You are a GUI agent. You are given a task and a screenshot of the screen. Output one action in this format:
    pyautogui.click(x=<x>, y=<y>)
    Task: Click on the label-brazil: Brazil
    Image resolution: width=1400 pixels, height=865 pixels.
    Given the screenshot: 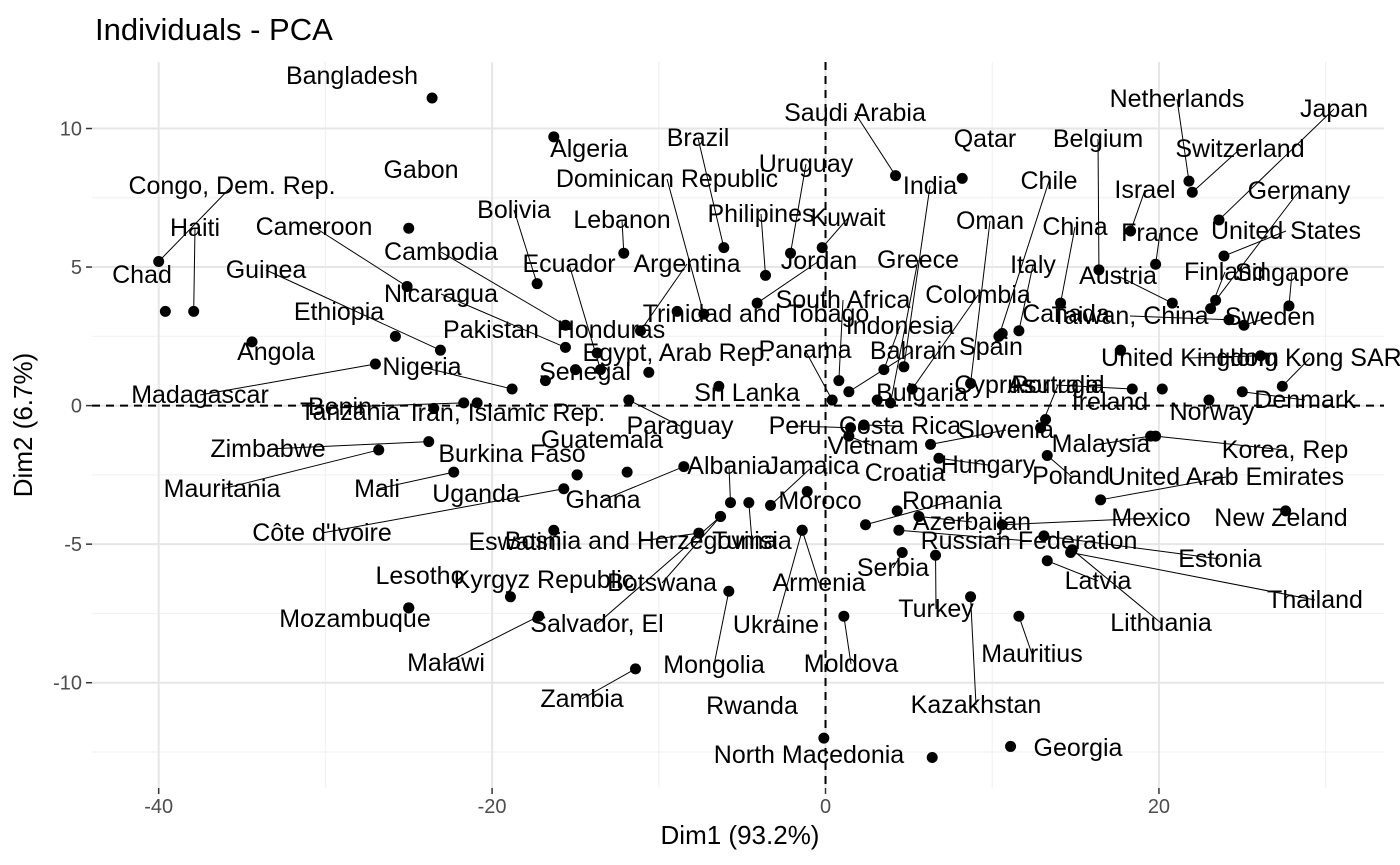 What is the action you would take?
    pyautogui.click(x=698, y=138)
    